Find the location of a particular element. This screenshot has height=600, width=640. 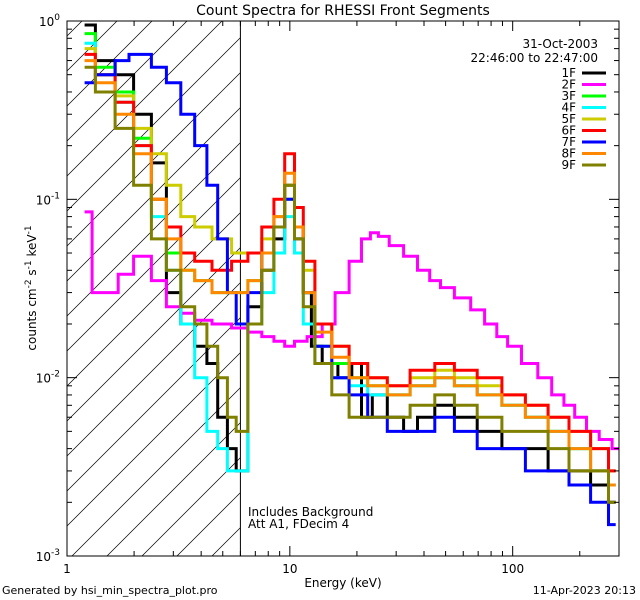

x-tick-label: 1 is located at coordinates (67, 569).